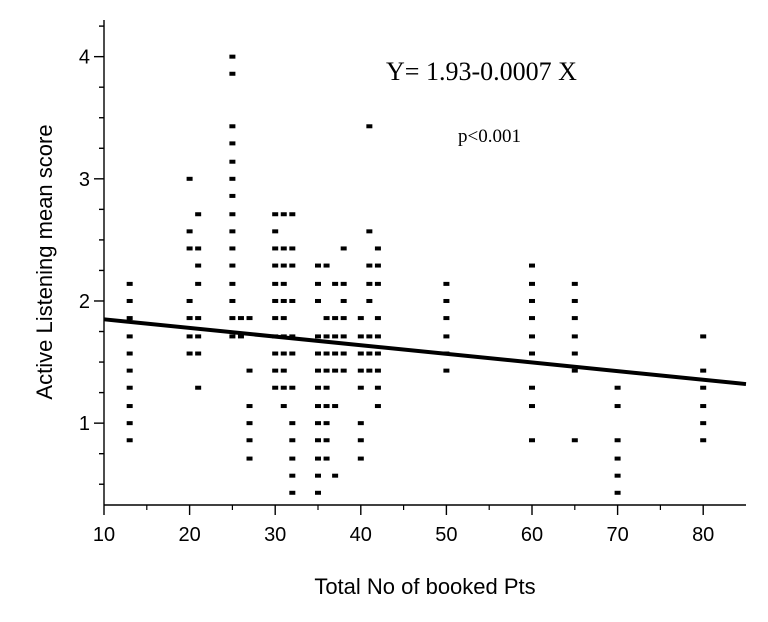 The image size is (768, 622). Describe the element at coordinates (425, 352) in the screenshot. I see `regression-line` at that location.